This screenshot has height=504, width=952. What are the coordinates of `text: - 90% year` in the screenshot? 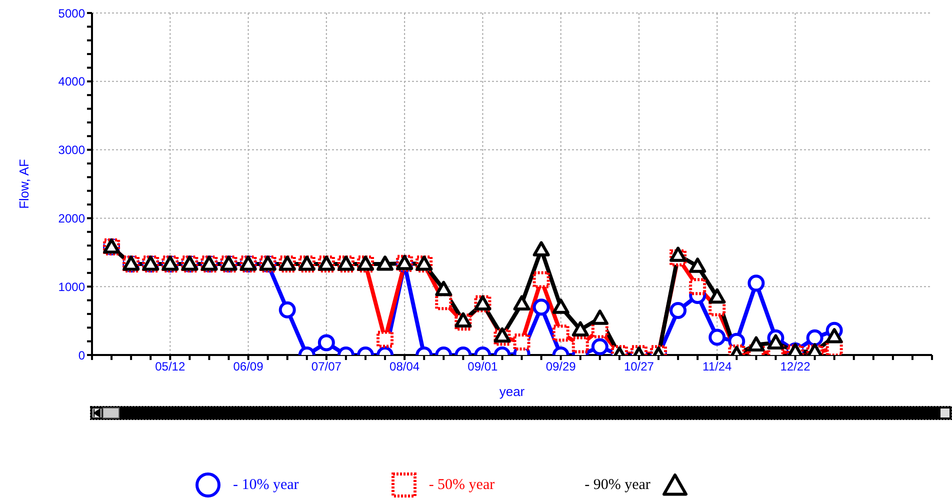 It's located at (617, 485).